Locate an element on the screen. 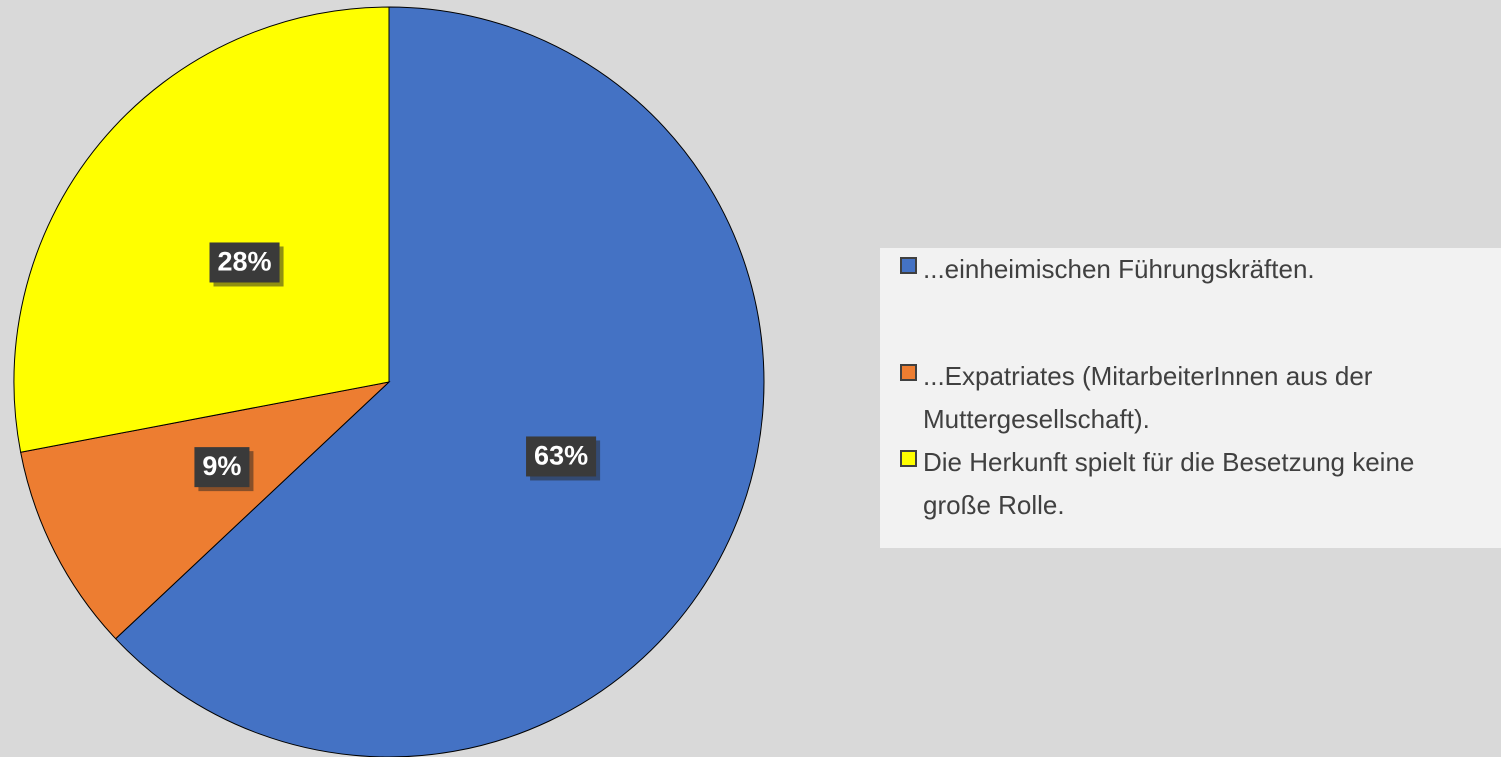  legend-item: ...einheimischen Führungskräften. is located at coordinates (1192, 269).